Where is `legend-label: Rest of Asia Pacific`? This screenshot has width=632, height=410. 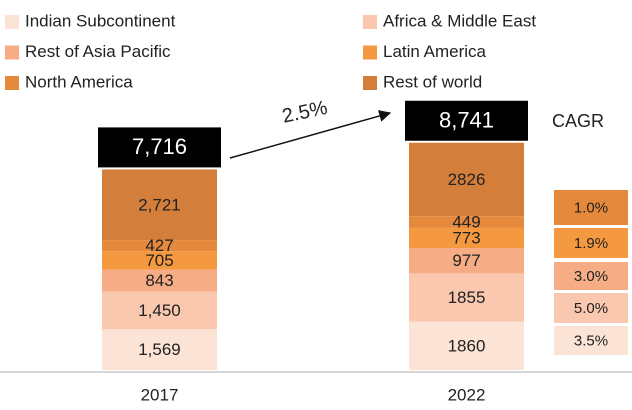
legend-label: Rest of Asia Pacific is located at coordinates (98, 51).